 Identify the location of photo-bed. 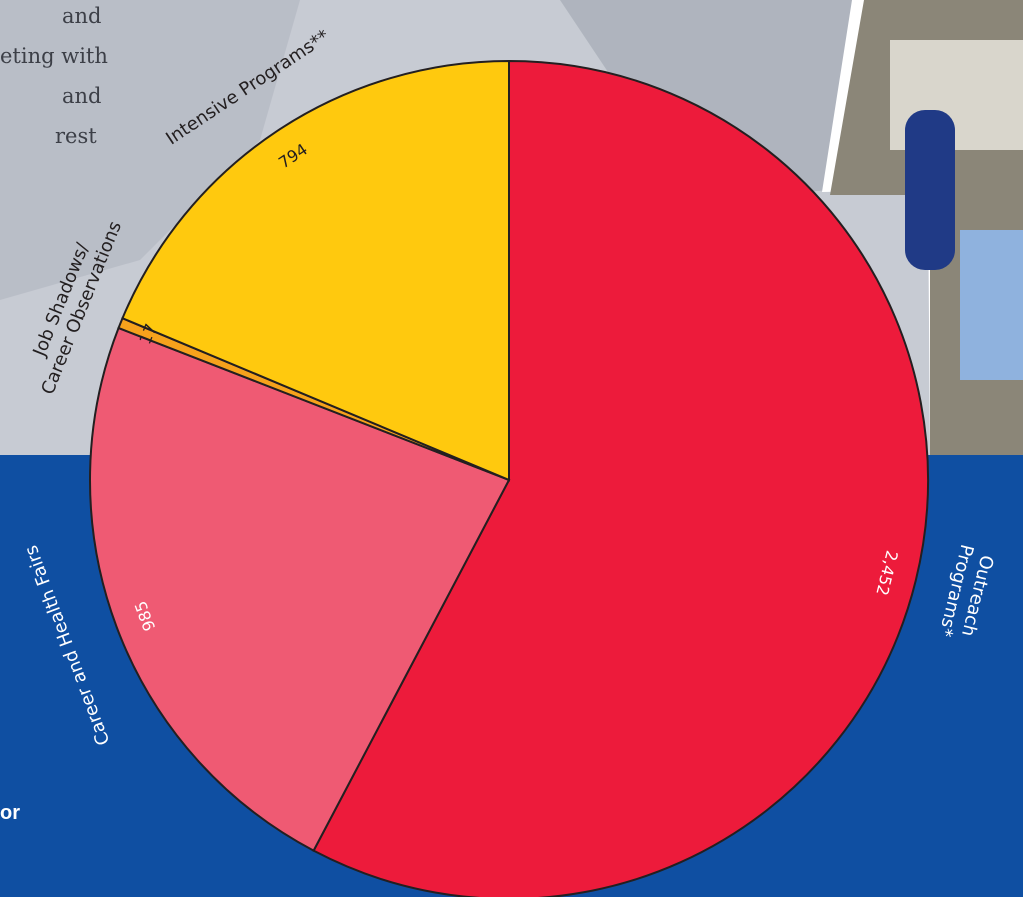
(991, 305).